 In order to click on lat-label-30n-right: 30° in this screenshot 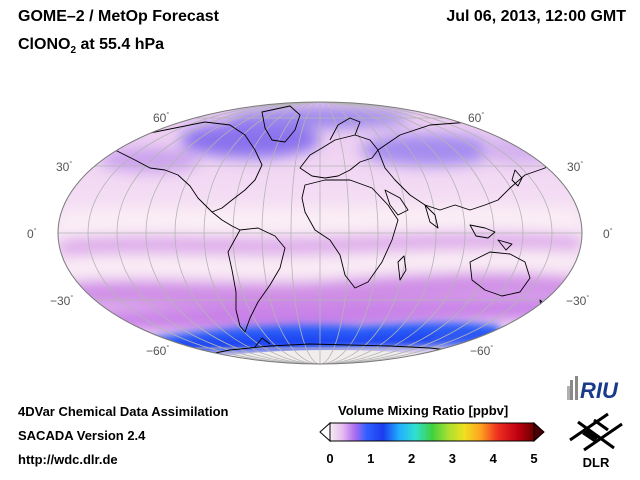, I will do `click(575, 167)`.